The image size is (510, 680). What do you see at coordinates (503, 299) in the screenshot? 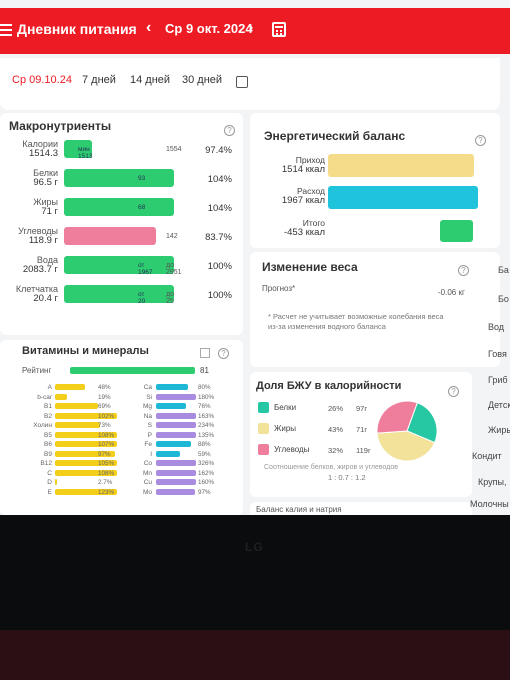
I see `food-category-item: Бо` at bounding box center [503, 299].